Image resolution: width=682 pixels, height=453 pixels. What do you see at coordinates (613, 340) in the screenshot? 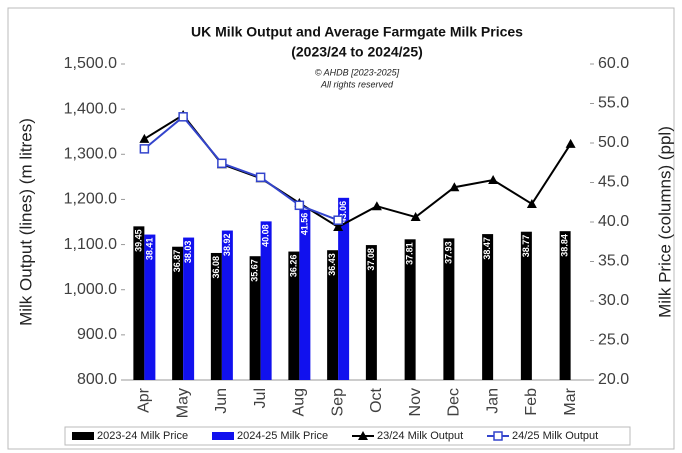
I see `y2-tick-label: 25.0` at bounding box center [613, 340].